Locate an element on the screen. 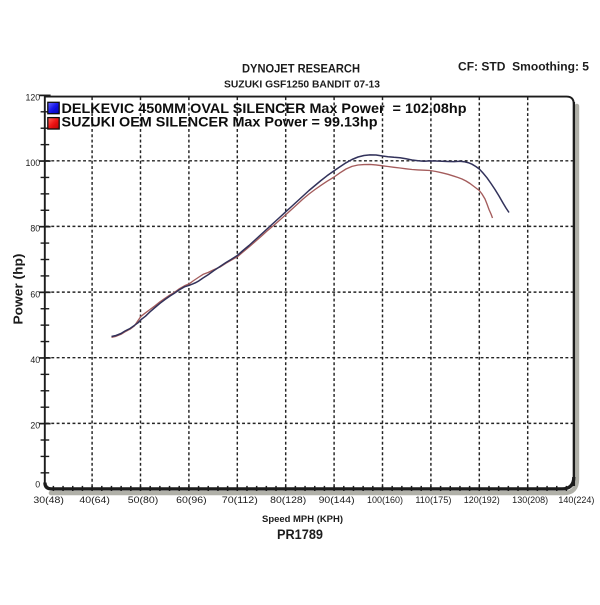 This screenshot has height=605, width=600. svg-text: PR1789 is located at coordinates (300, 534).